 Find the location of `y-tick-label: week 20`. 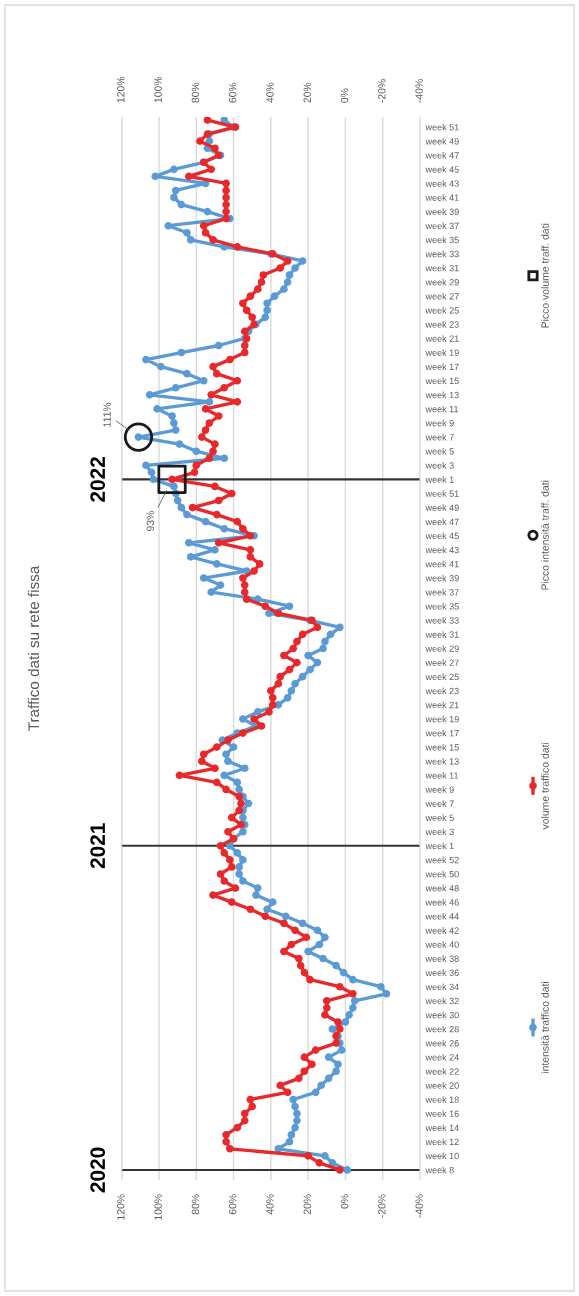

y-tick-label: week 20 is located at coordinates (442, 1085).